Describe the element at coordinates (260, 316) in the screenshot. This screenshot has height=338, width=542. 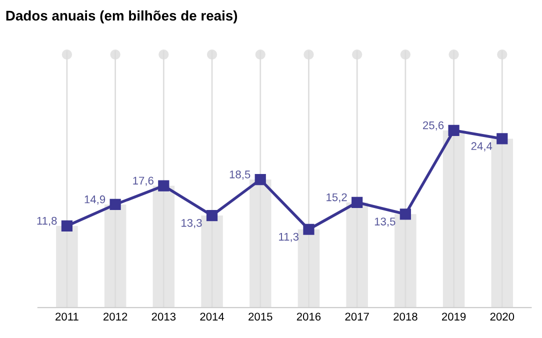
I see `x-tick-label: 2015` at that location.